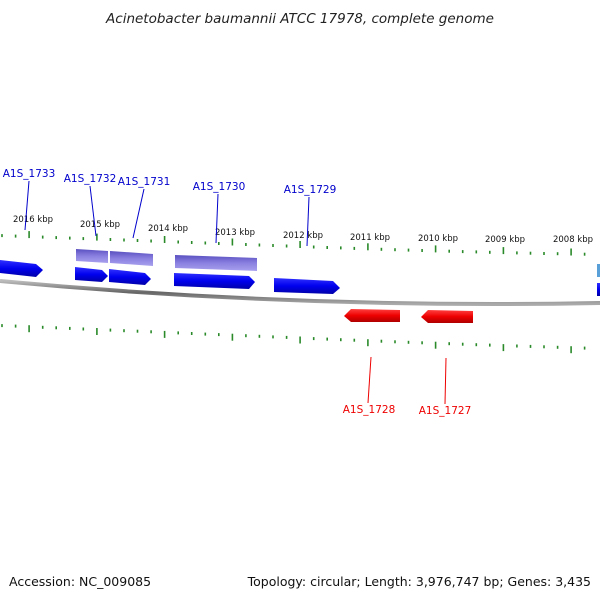 The width and height of the screenshot is (600, 600). Describe the element at coordinates (573, 240) in the screenshot. I see `kbp-label: 2008 kbp` at that location.